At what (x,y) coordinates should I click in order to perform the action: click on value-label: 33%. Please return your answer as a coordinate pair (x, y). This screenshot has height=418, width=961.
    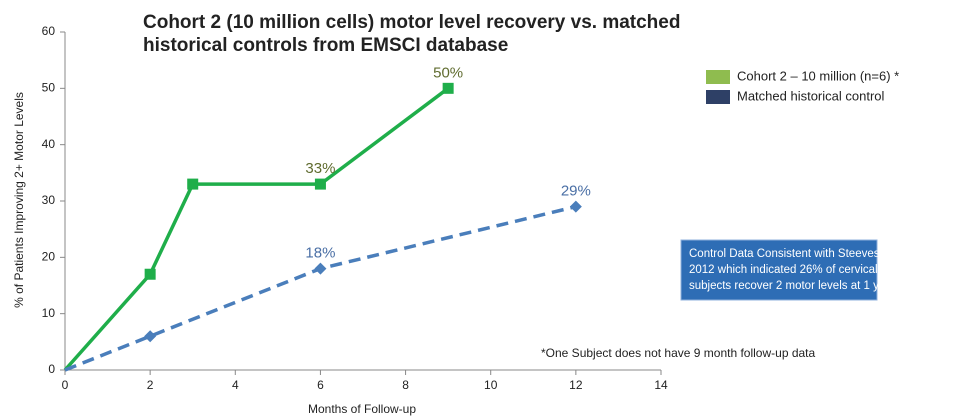
    Looking at the image, I should click on (320, 168).